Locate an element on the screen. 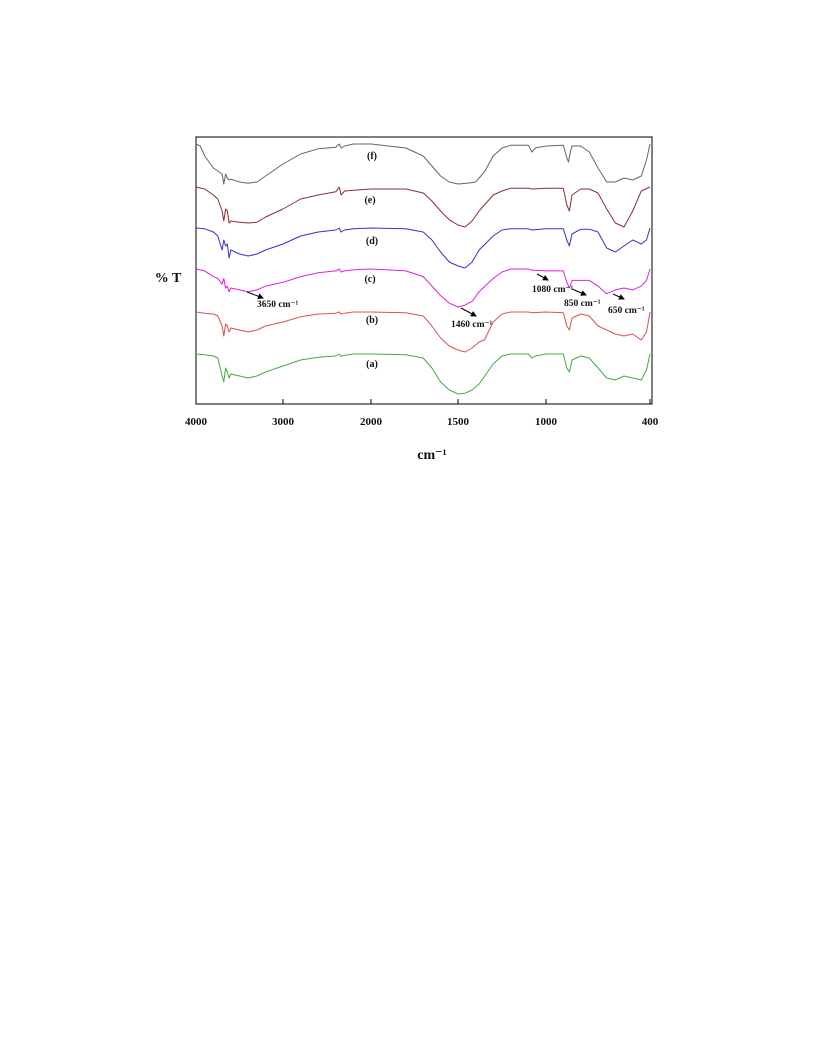  series-label-b: (b) is located at coordinates (372, 320).